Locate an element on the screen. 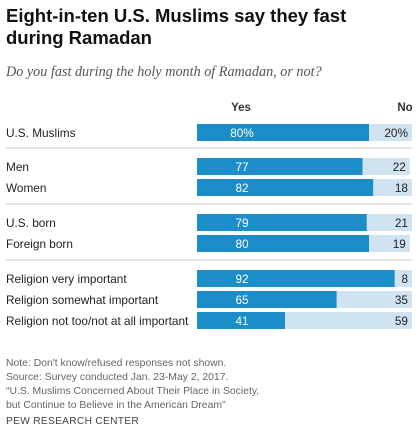 Image resolution: width=420 pixels, height=441 pixels. data-label-no: 20% is located at coordinates (396, 133).